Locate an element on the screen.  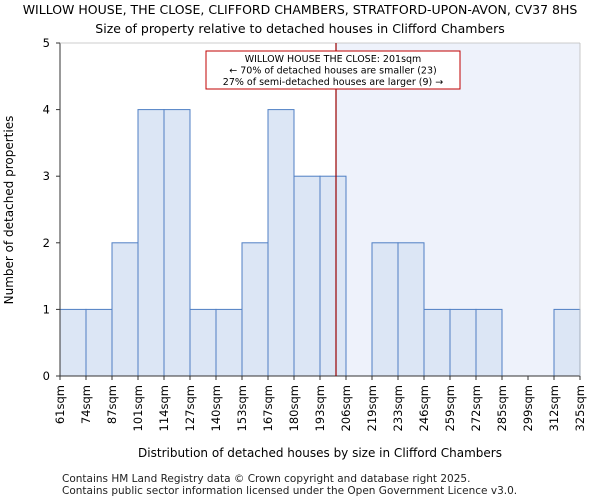
x-tick-label: 312sqm is located at coordinates (554, 408).